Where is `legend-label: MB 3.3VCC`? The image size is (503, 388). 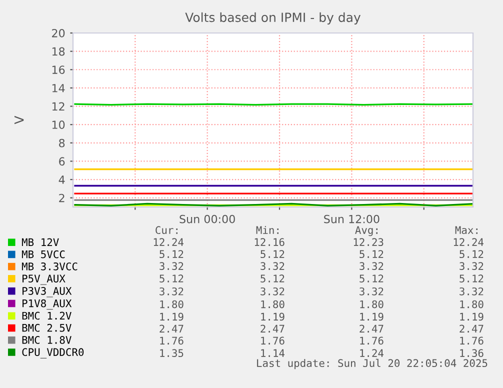 legend-label: MB 3.3VCC is located at coordinates (50, 266).